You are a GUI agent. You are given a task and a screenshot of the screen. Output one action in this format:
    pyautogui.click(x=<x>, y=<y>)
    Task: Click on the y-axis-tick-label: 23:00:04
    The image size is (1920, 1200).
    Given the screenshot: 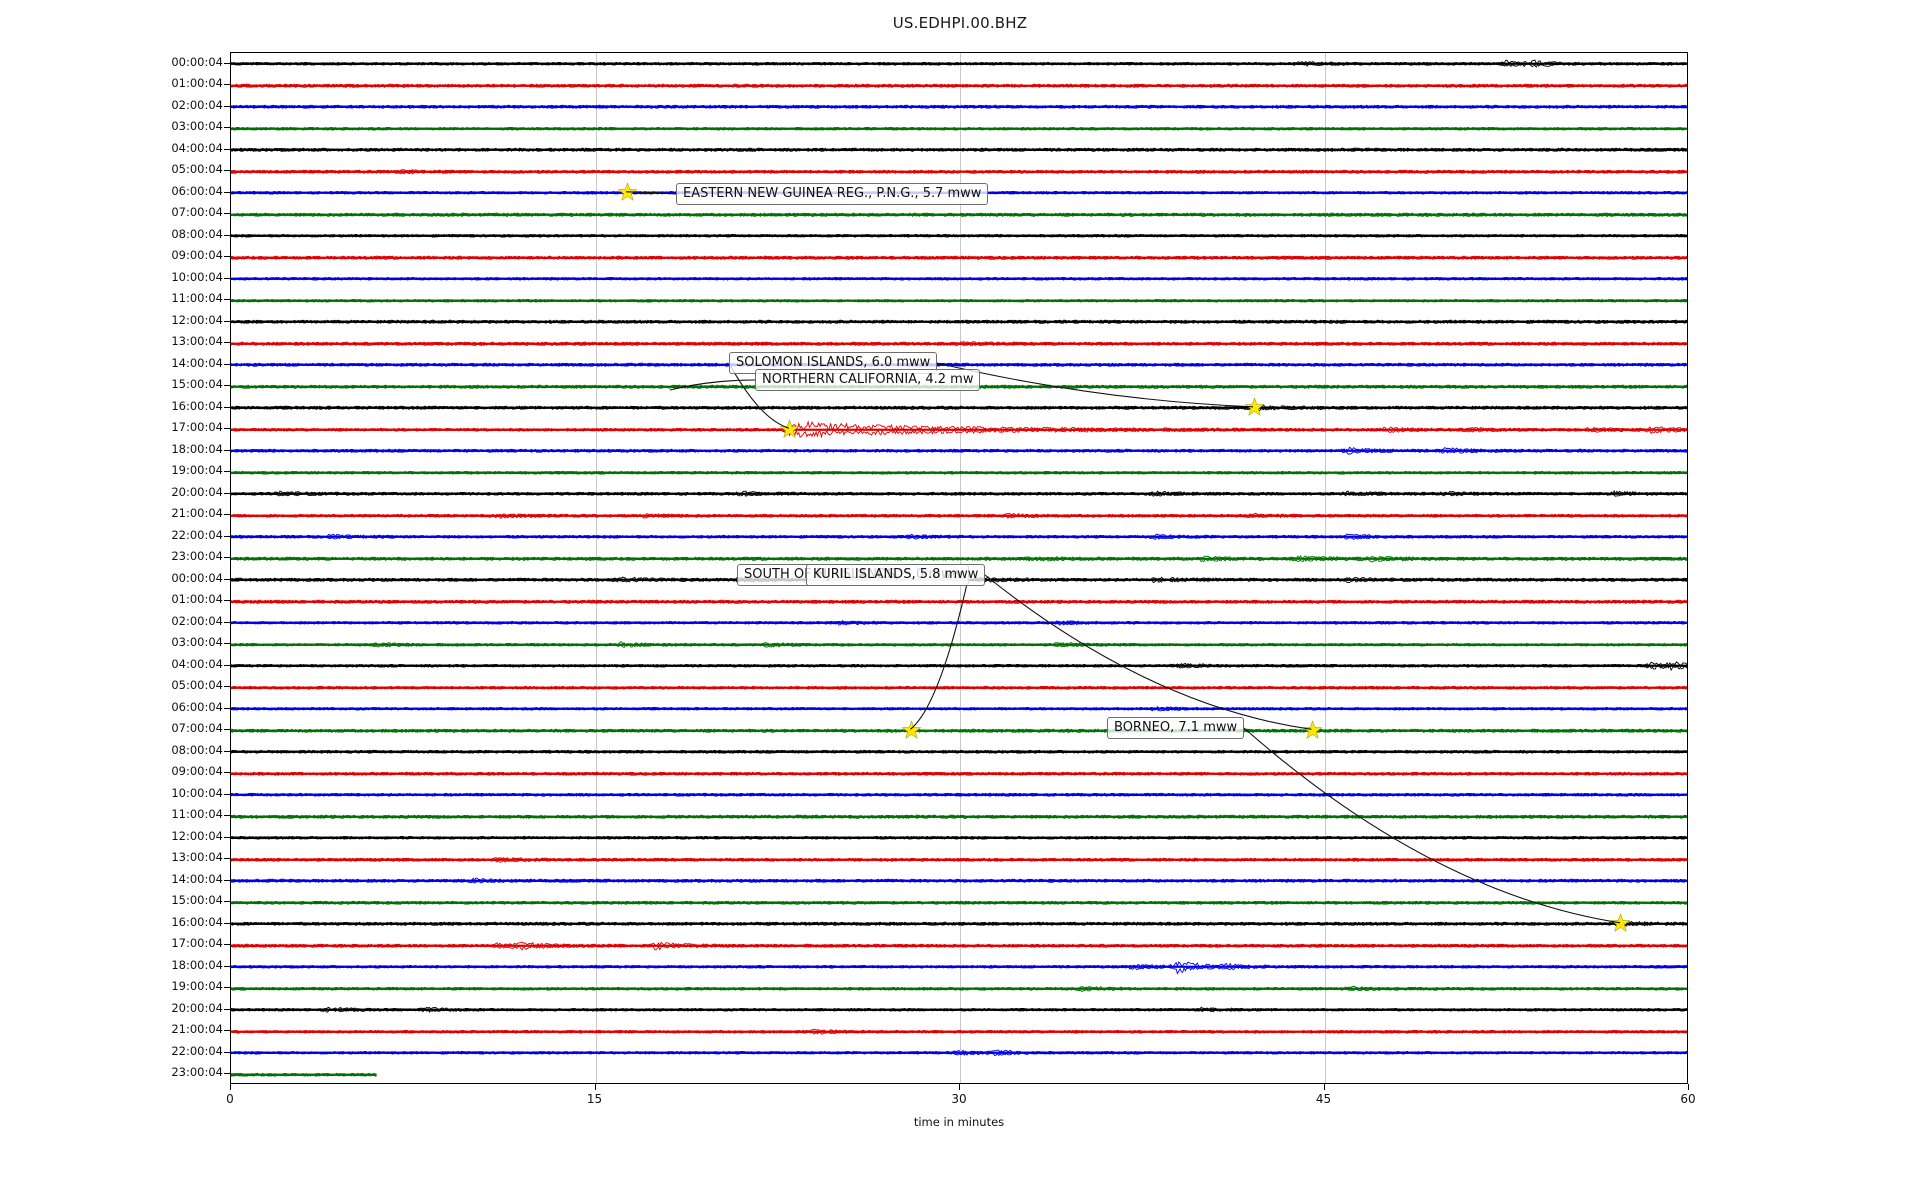 What is the action you would take?
    pyautogui.click(x=197, y=1072)
    